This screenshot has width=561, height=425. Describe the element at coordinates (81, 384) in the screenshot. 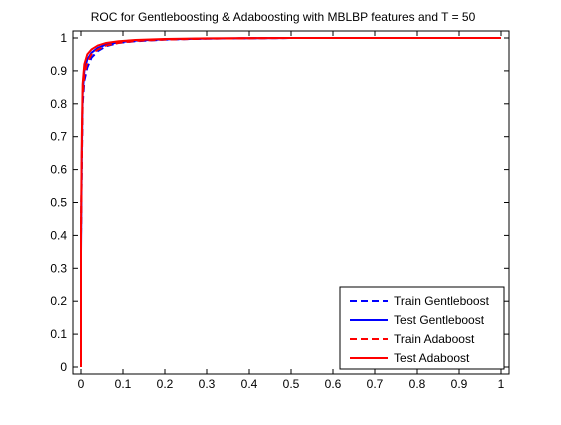

I see `x-tick-label: 0` at that location.